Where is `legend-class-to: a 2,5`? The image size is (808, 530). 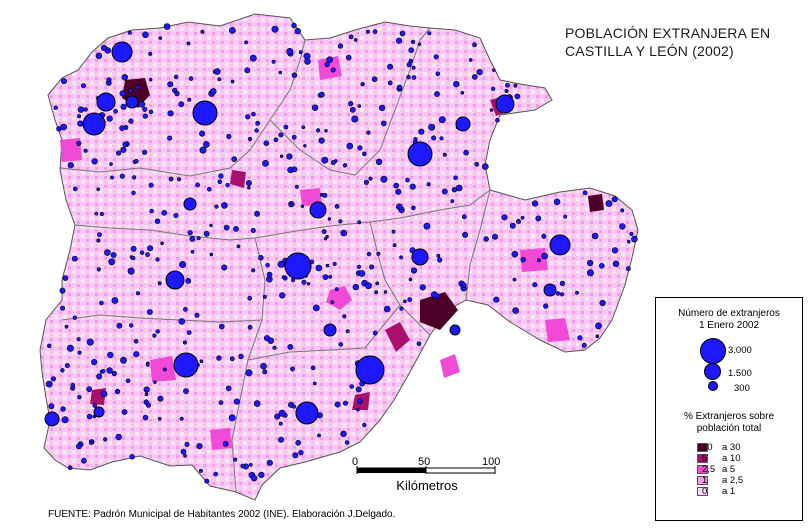
legend-class-to: a 2,5 is located at coordinates (733, 480).